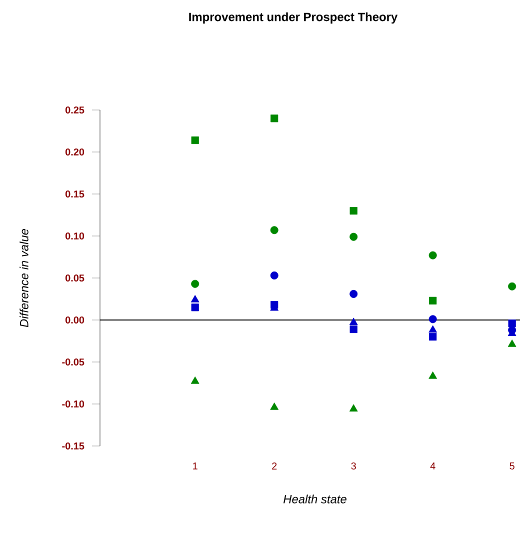 The image size is (520, 551). What do you see at coordinates (274, 466) in the screenshot?
I see `x-tick-label: 2` at bounding box center [274, 466].